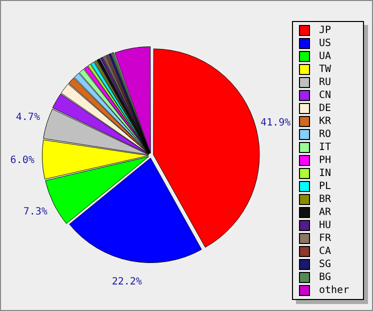  What do you see at coordinates (325, 173) in the screenshot?
I see `legend-label: IN` at bounding box center [325, 173].